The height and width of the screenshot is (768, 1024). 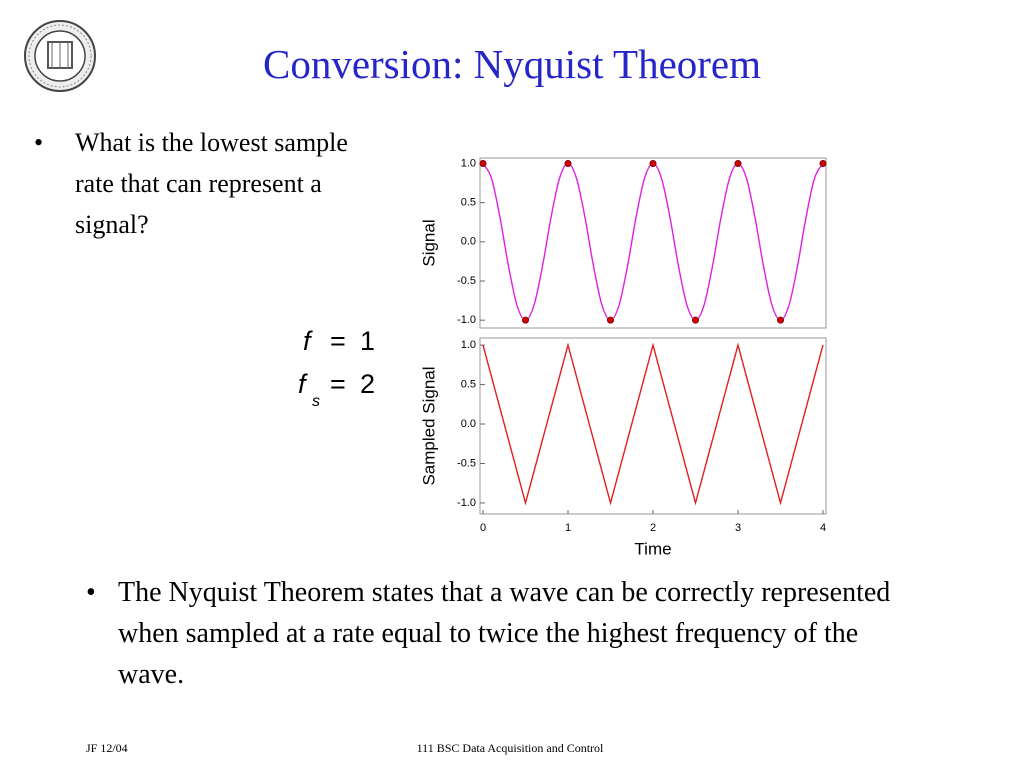 I want to click on university-seal, so click(x=60, y=56).